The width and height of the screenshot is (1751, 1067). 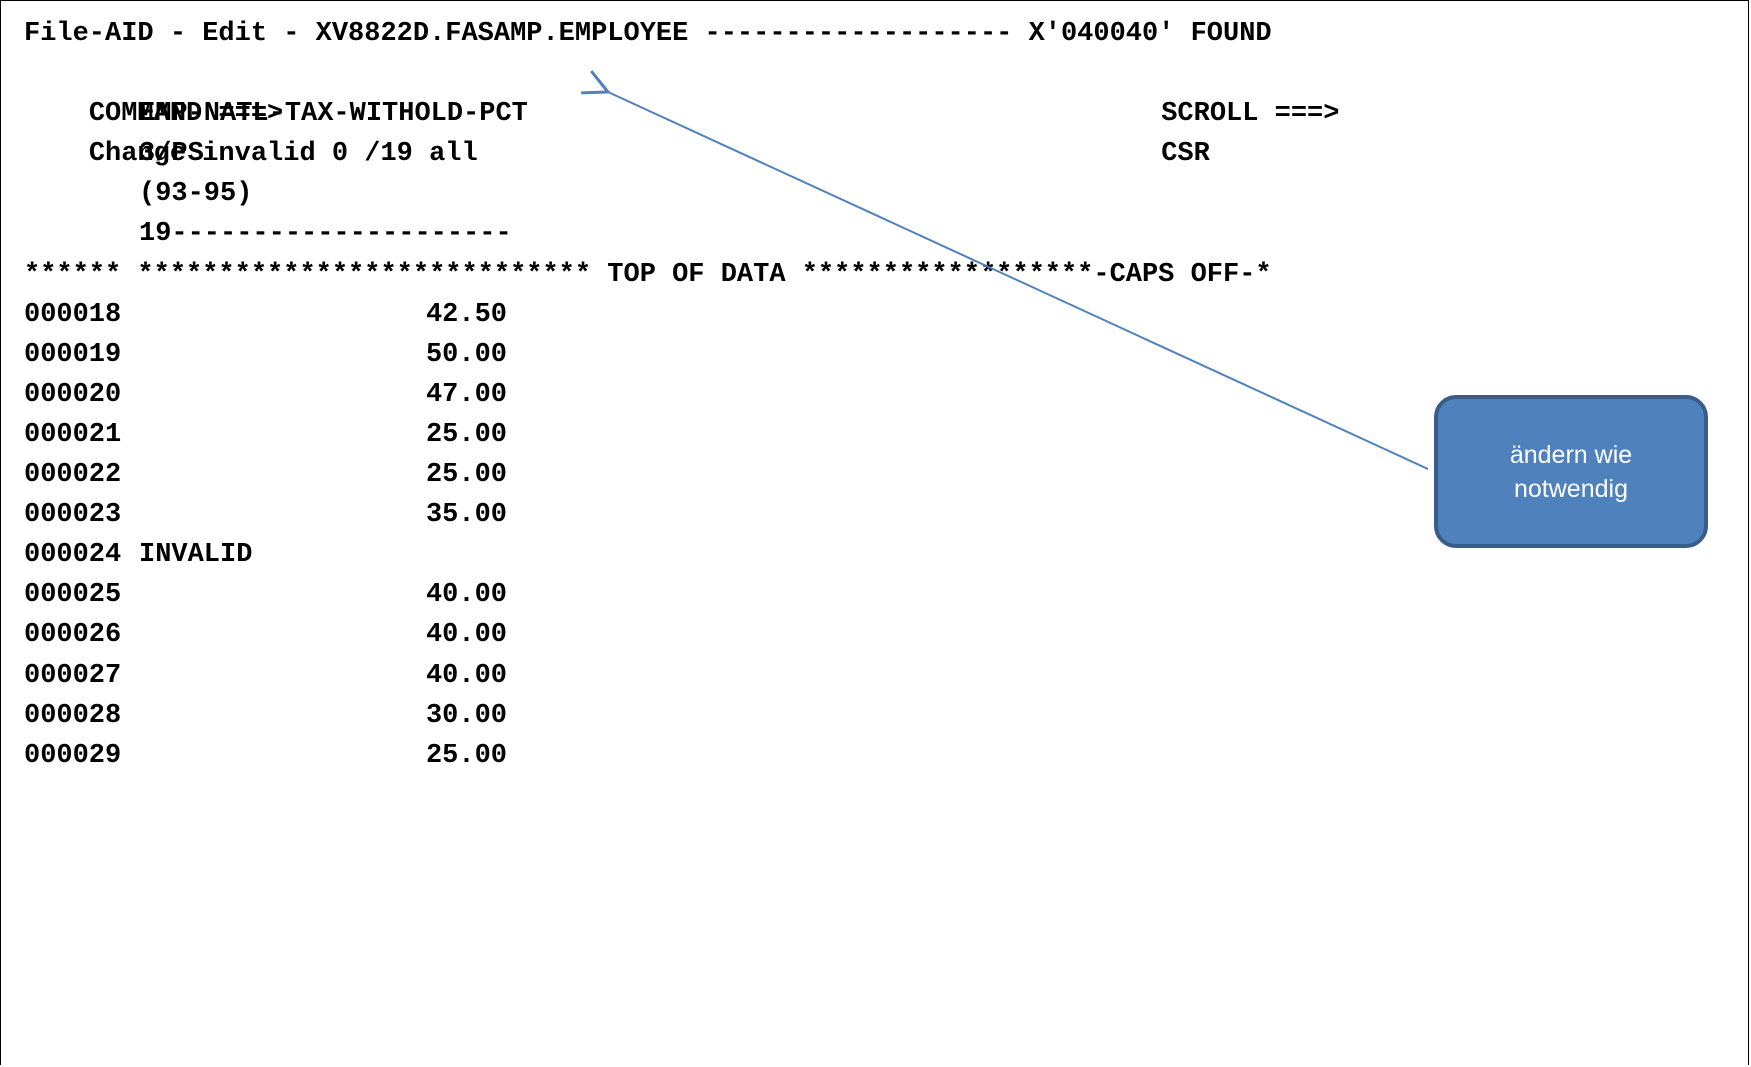 What do you see at coordinates (196, 555) in the screenshot?
I see `record-value: INVALID` at bounding box center [196, 555].